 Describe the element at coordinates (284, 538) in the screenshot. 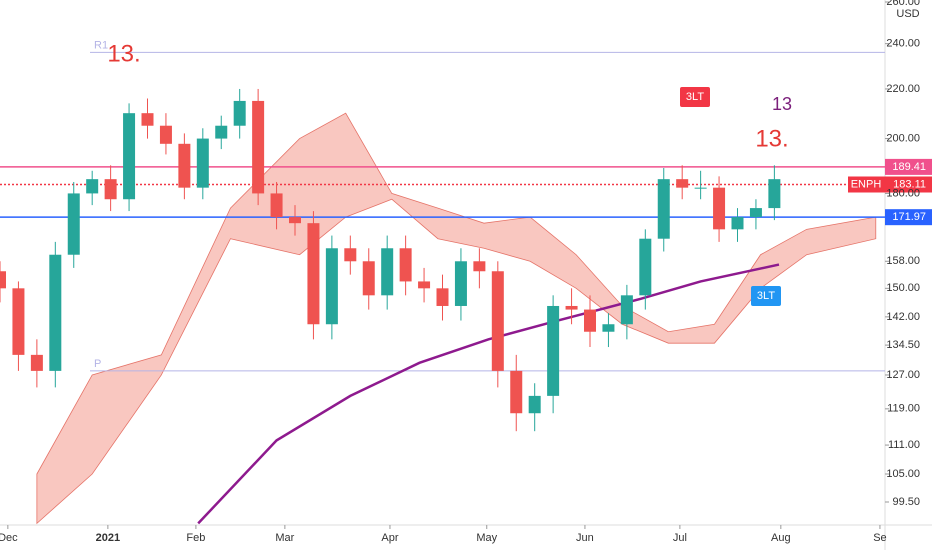

I see `x-tick-label: Mar` at that location.